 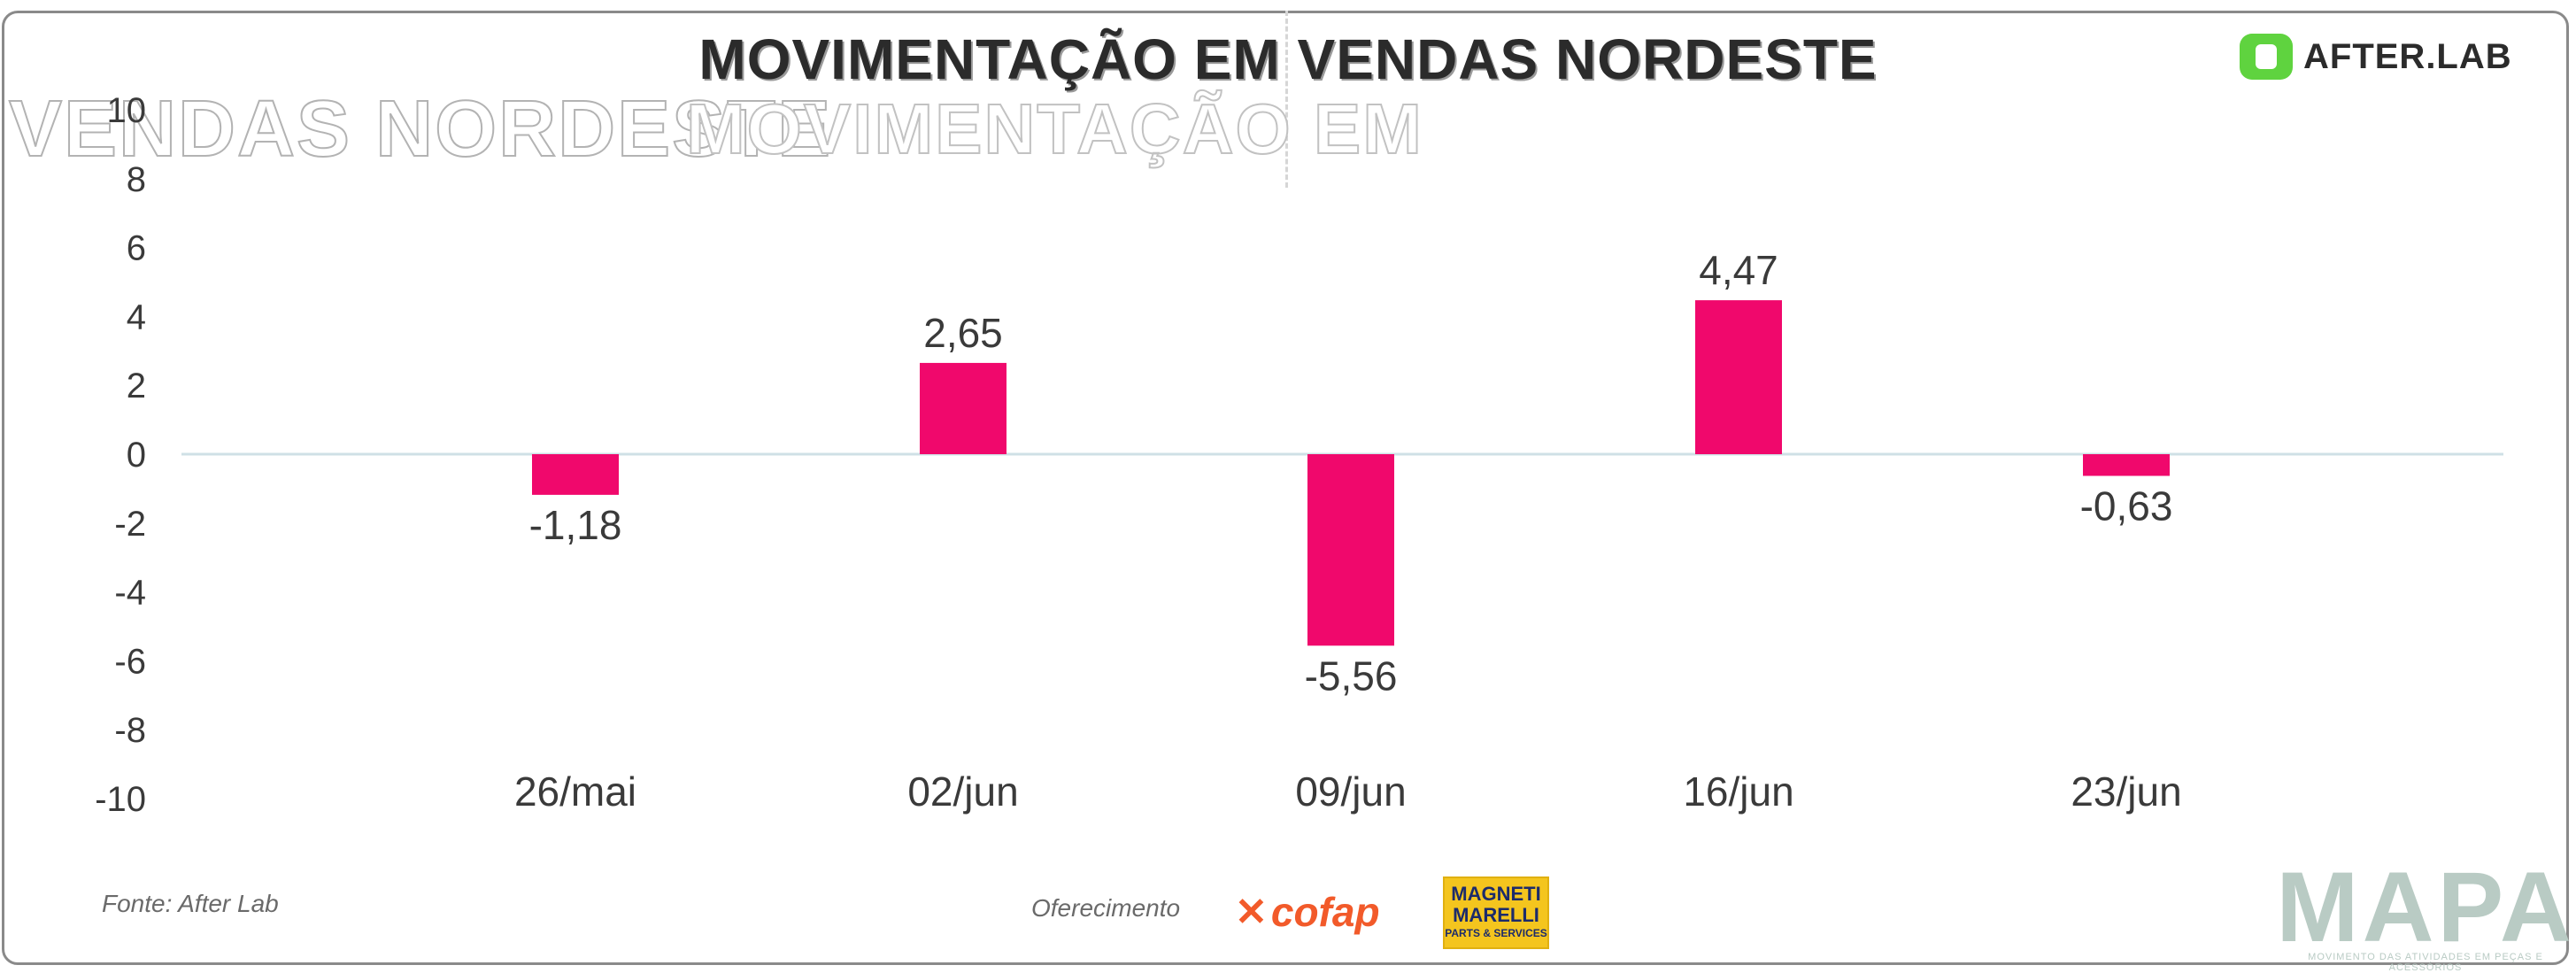 I want to click on x-tick-label: 16/jun, so click(x=1738, y=792).